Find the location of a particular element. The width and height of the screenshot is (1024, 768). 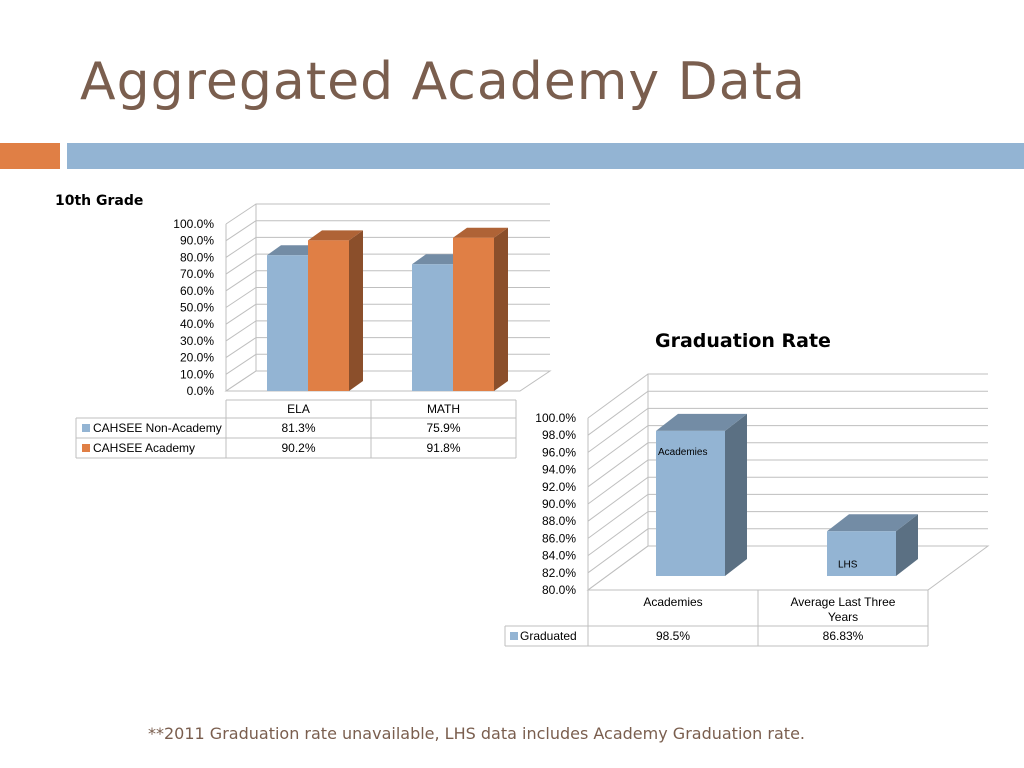

chart1-y-tick-label: 0.0% is located at coordinates (201, 391).